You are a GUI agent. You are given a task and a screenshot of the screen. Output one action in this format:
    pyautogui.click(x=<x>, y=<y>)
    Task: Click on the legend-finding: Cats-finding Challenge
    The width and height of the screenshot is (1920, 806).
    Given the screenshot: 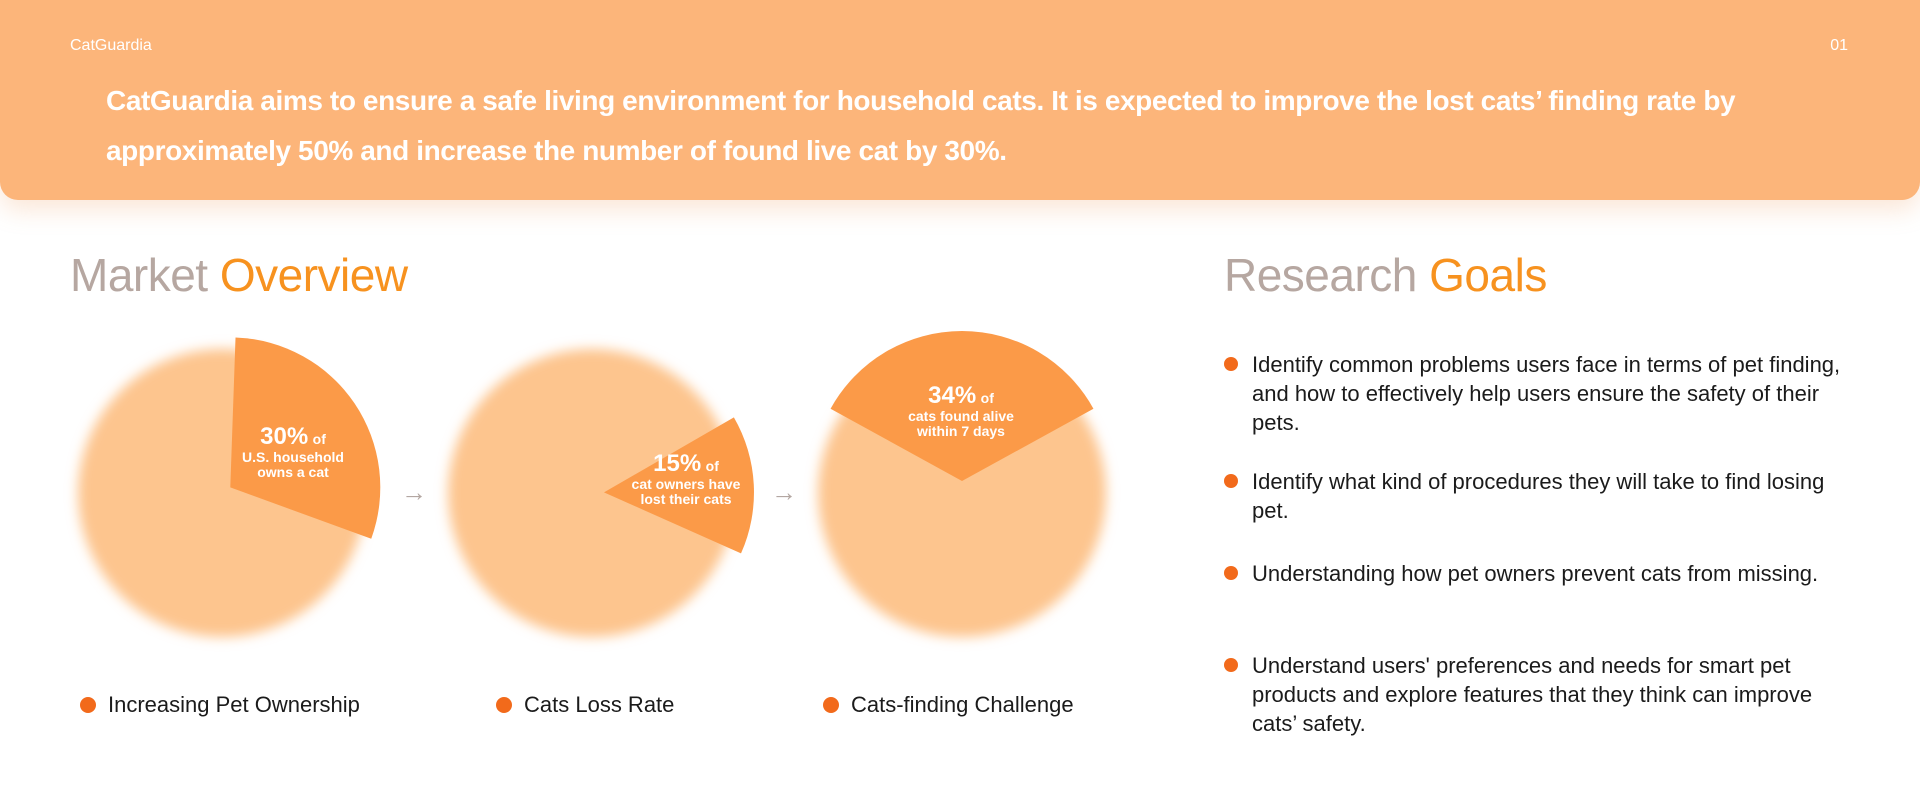 What is the action you would take?
    pyautogui.click(x=948, y=705)
    